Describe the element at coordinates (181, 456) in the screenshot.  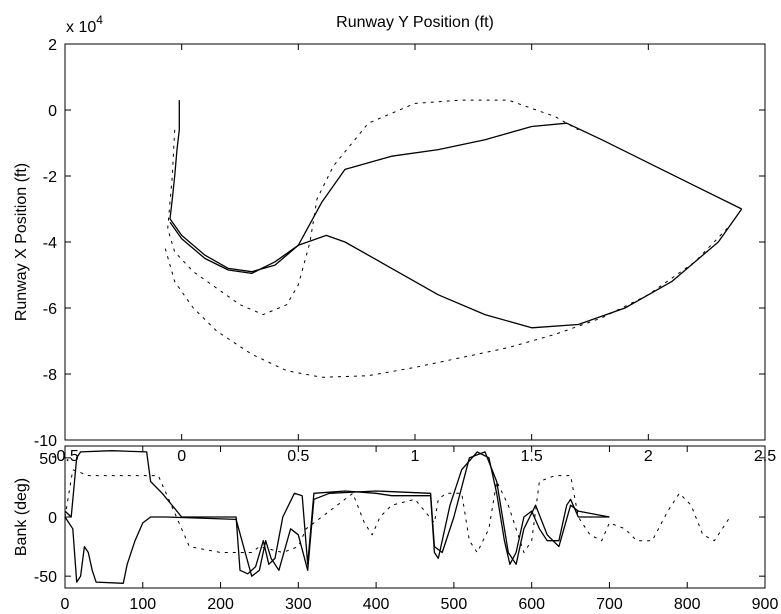
I see `top-x-tick-label: 0` at that location.